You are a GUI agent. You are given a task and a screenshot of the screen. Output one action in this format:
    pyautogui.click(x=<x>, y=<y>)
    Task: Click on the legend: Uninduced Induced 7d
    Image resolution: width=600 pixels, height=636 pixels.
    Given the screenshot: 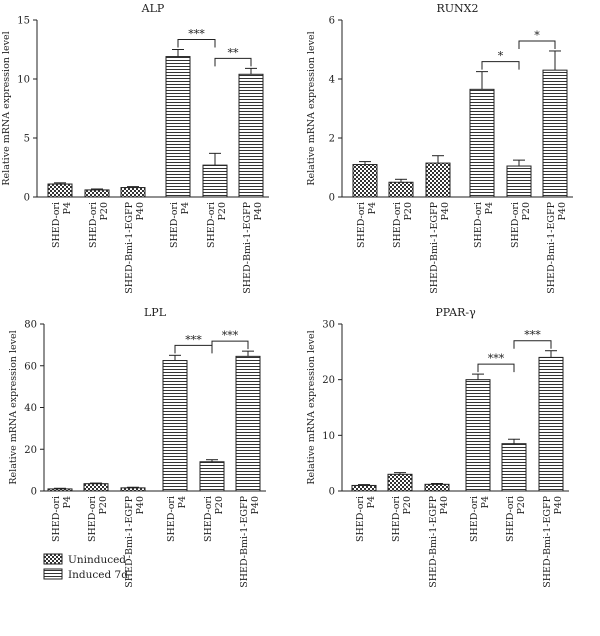 What is the action you would take?
    pyautogui.click(x=85, y=567)
    